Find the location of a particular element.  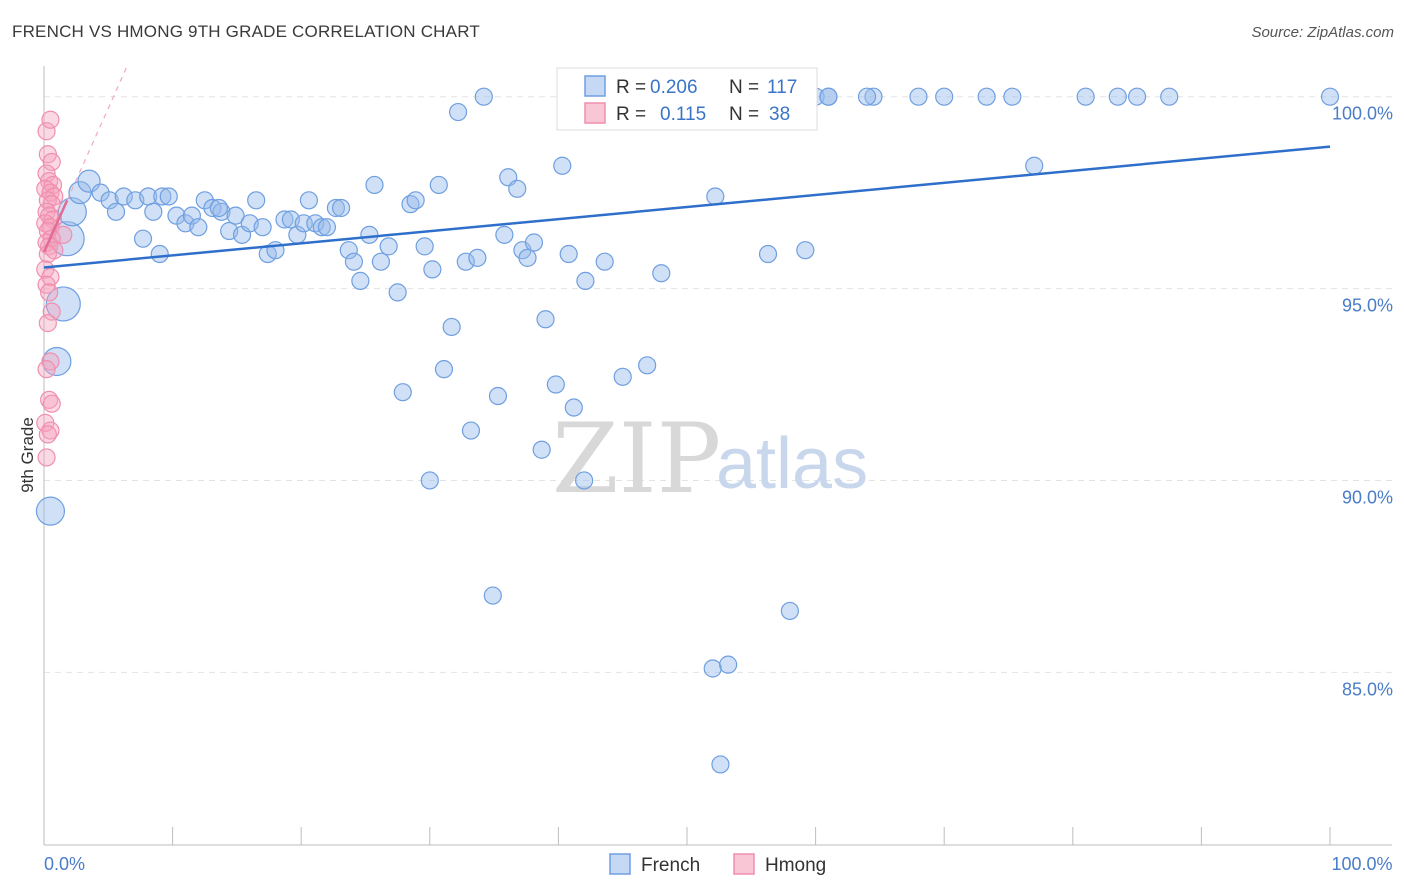

y-tick-label: 85.0% is located at coordinates (1367, 689).